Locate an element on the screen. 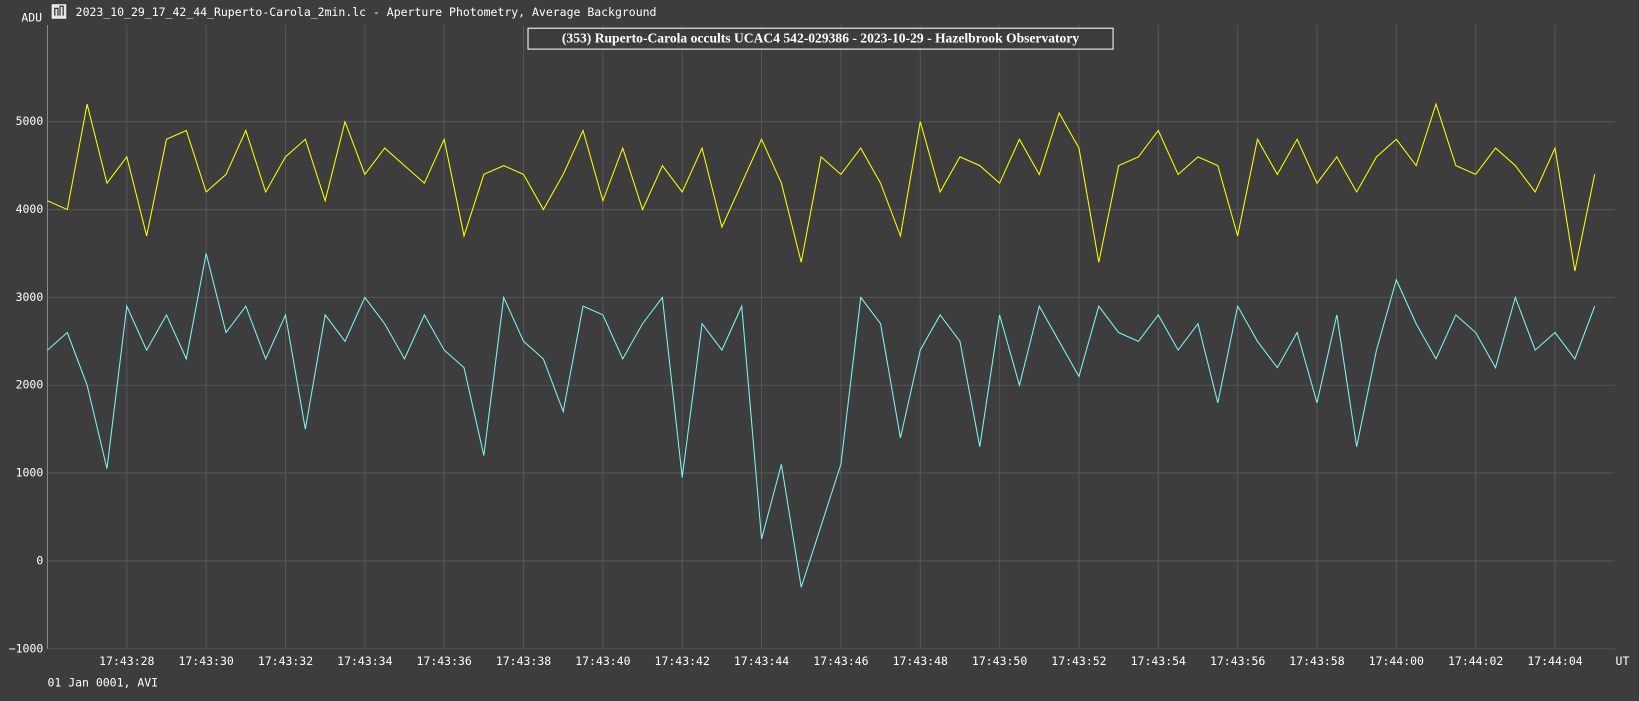  y-tick-label: −1000 is located at coordinates (26, 648).